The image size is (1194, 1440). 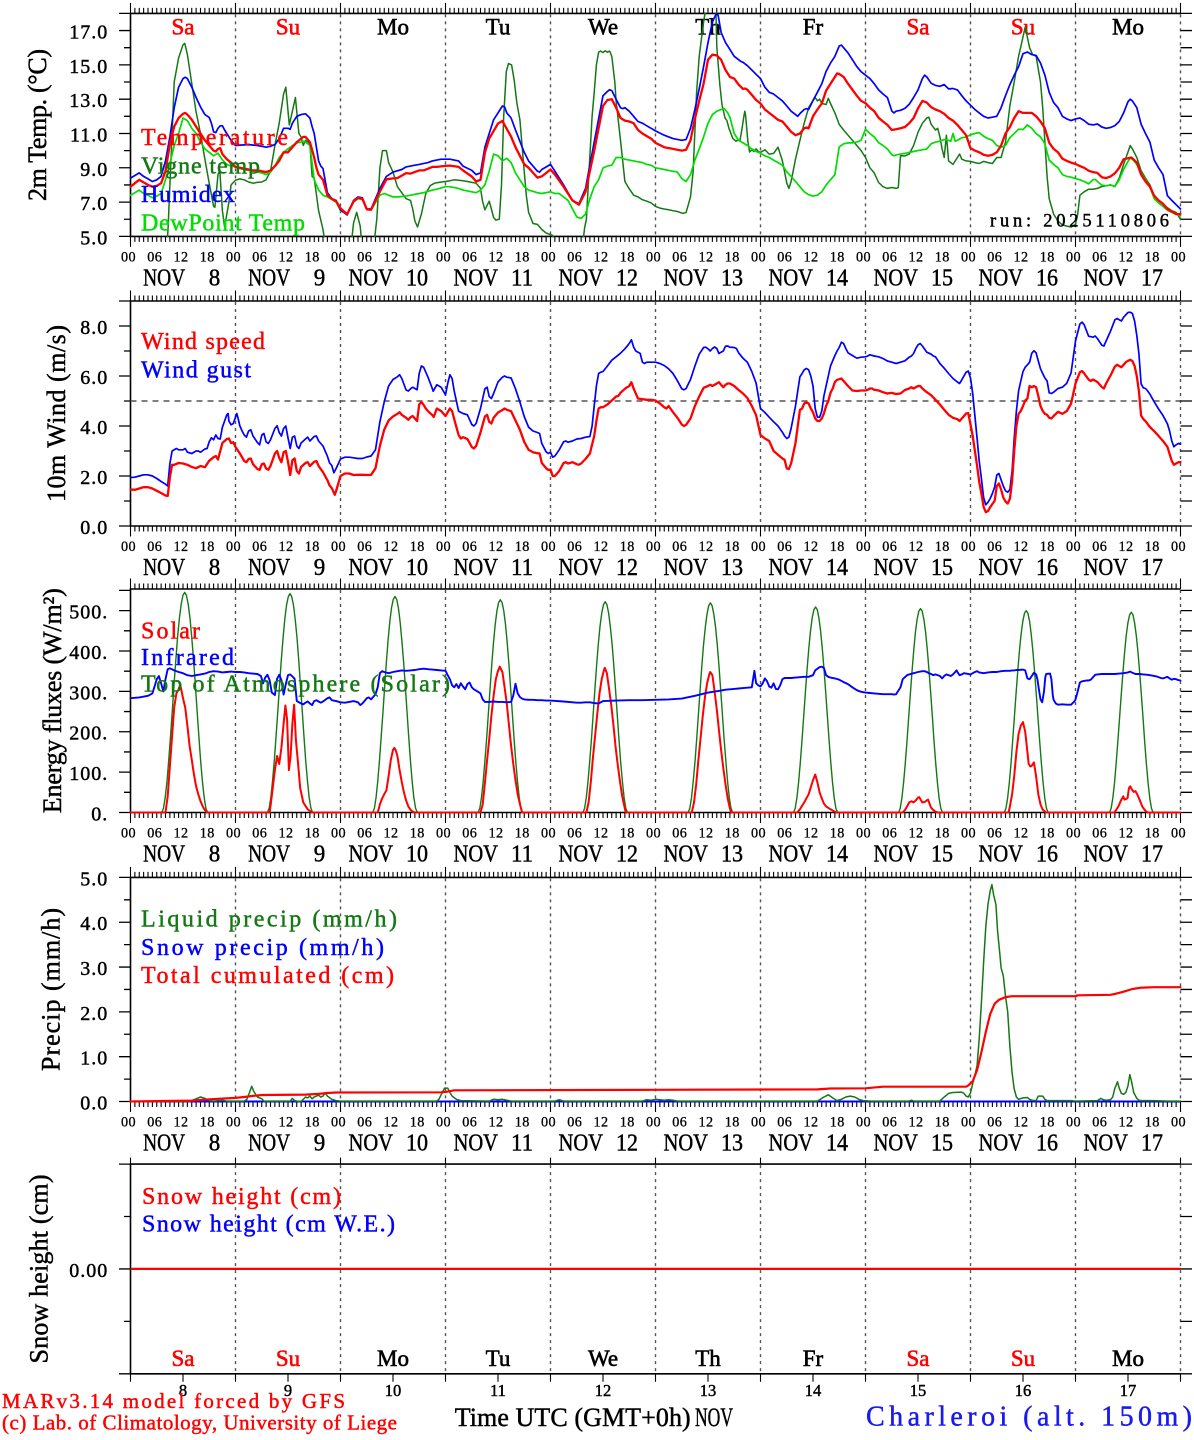 What do you see at coordinates (94, 328) in the screenshot?
I see `svg-text: 8.0` at bounding box center [94, 328].